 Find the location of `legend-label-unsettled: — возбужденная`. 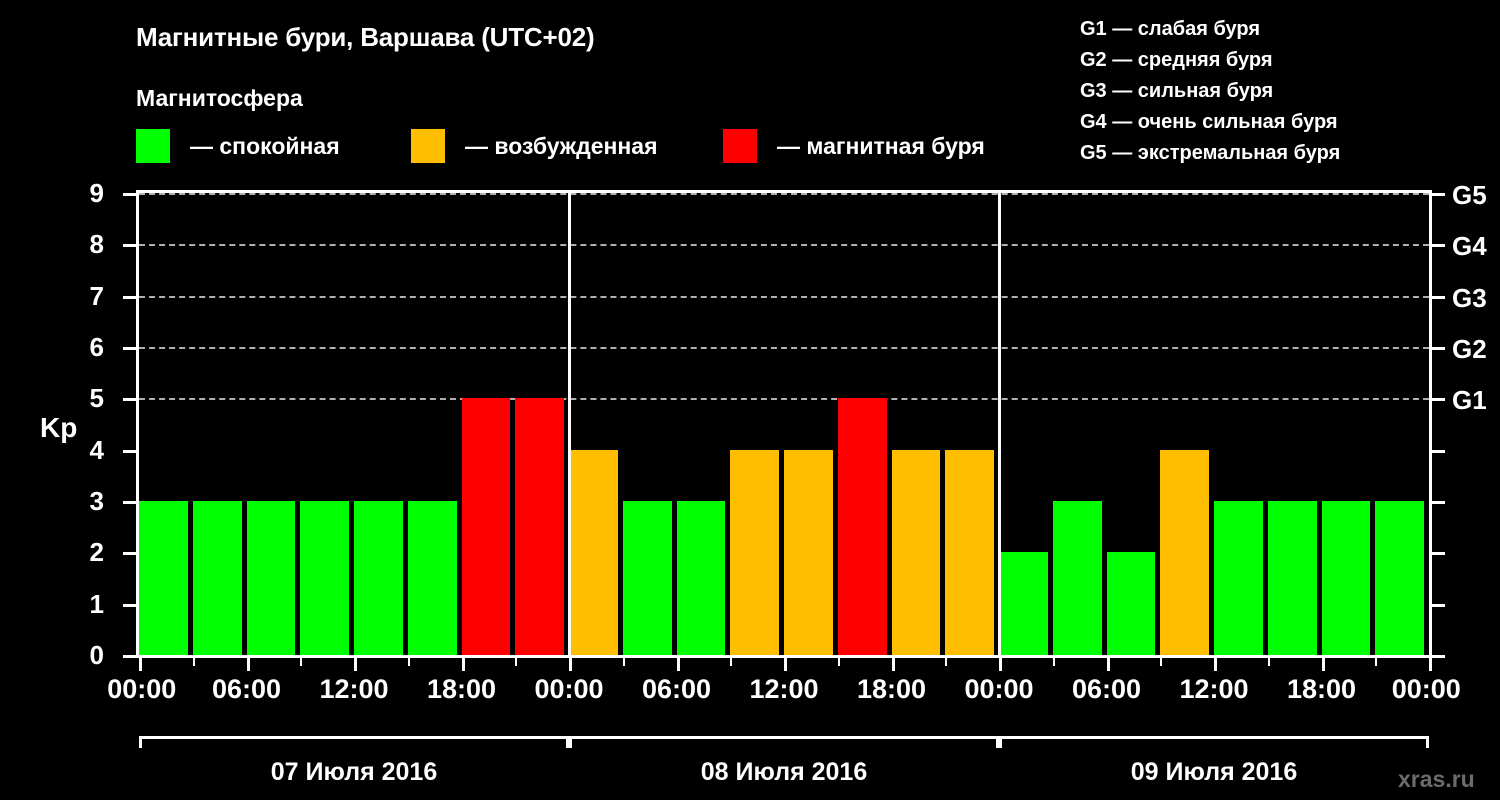

legend-label-unsettled: — возбужденная is located at coordinates (561, 145).